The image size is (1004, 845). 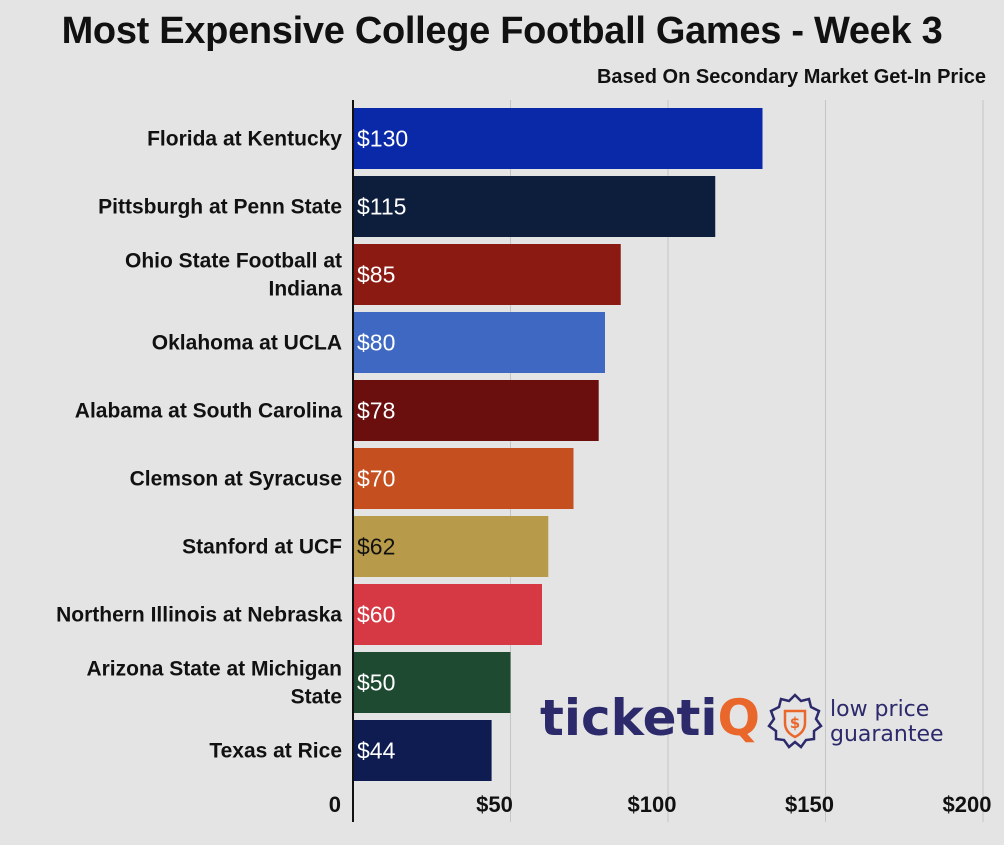 I want to click on logo-tagline-1: low price, so click(x=879, y=709).